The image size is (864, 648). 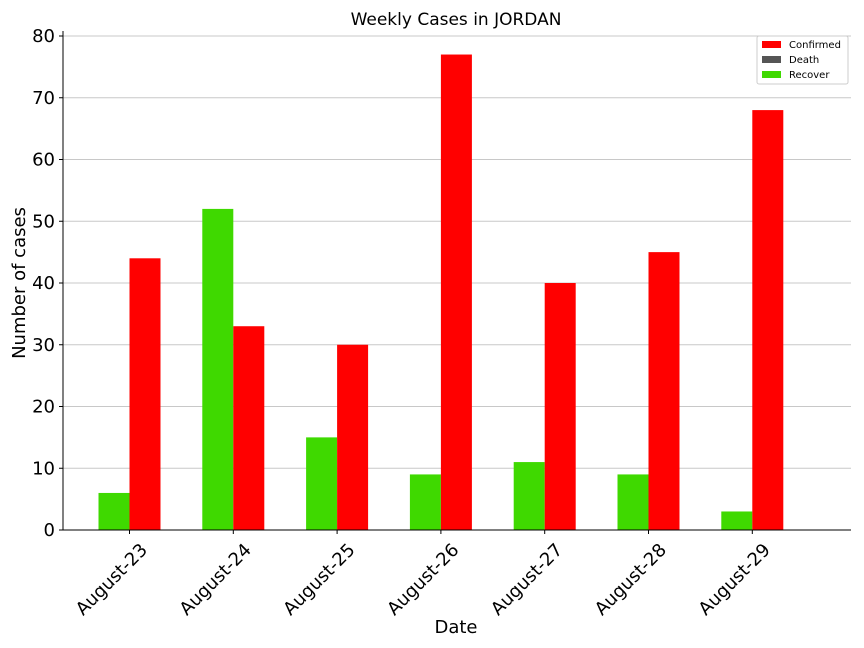 I want to click on x-axis-label: Date, so click(x=455, y=627).